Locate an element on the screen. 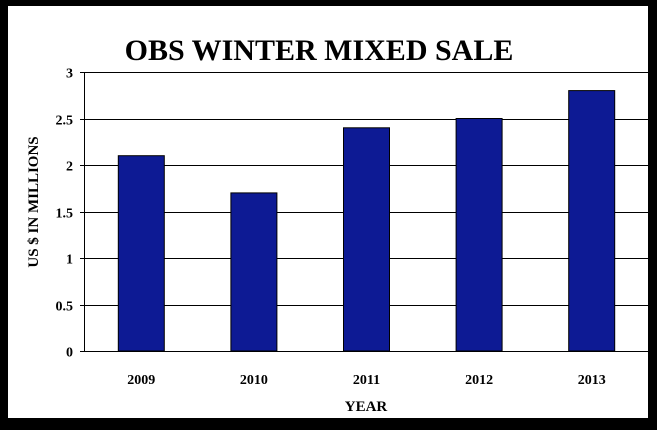  x-tick-label: 2013 is located at coordinates (592, 380).